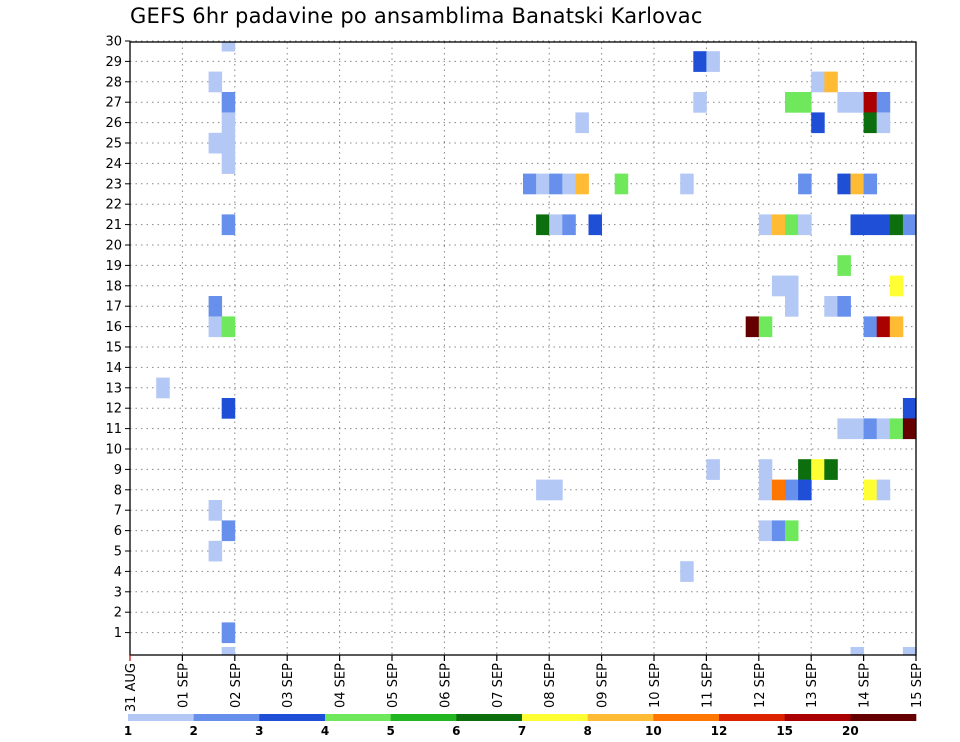  What do you see at coordinates (113, 266) in the screenshot?
I see `y-tick-label: 19` at bounding box center [113, 266].